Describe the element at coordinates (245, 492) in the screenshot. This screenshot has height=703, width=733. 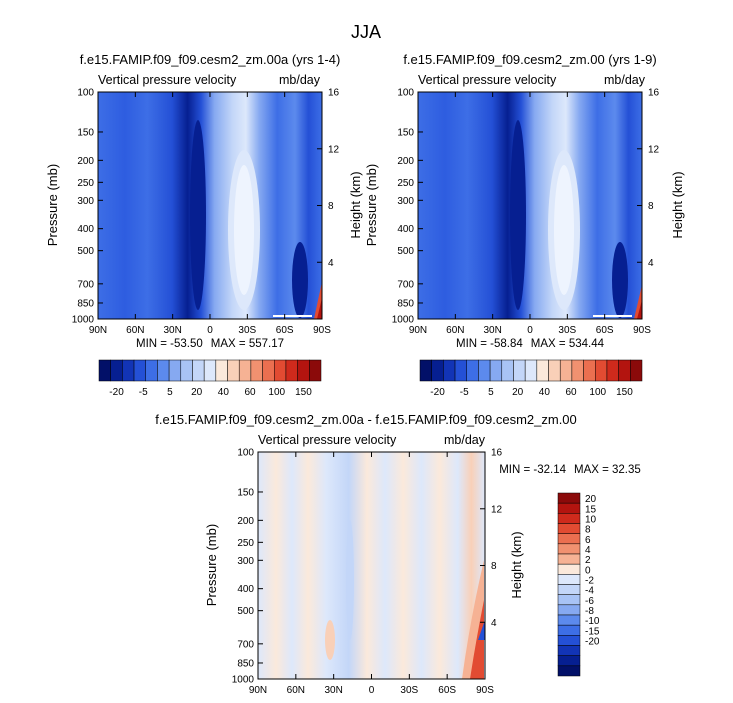
I see `y-tick-label: 150` at that location.